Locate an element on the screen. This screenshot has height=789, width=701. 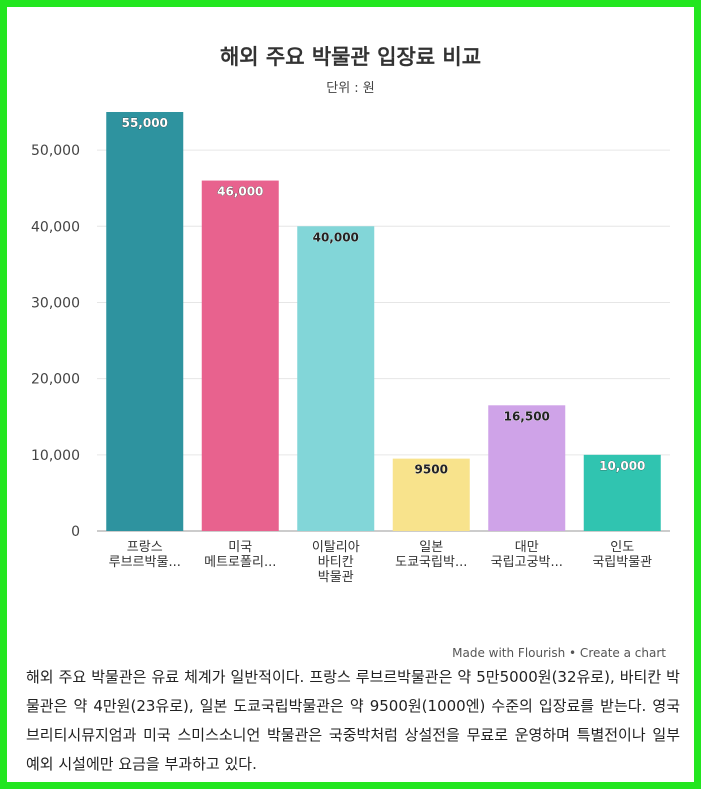
y-tick-label: 50,000 is located at coordinates (55, 151).